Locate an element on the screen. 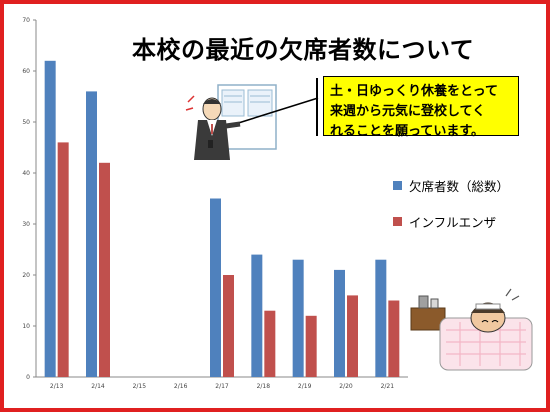 Image resolution: width=550 pixels, height=412 pixels. y-tick-label: 30 is located at coordinates (26, 224).